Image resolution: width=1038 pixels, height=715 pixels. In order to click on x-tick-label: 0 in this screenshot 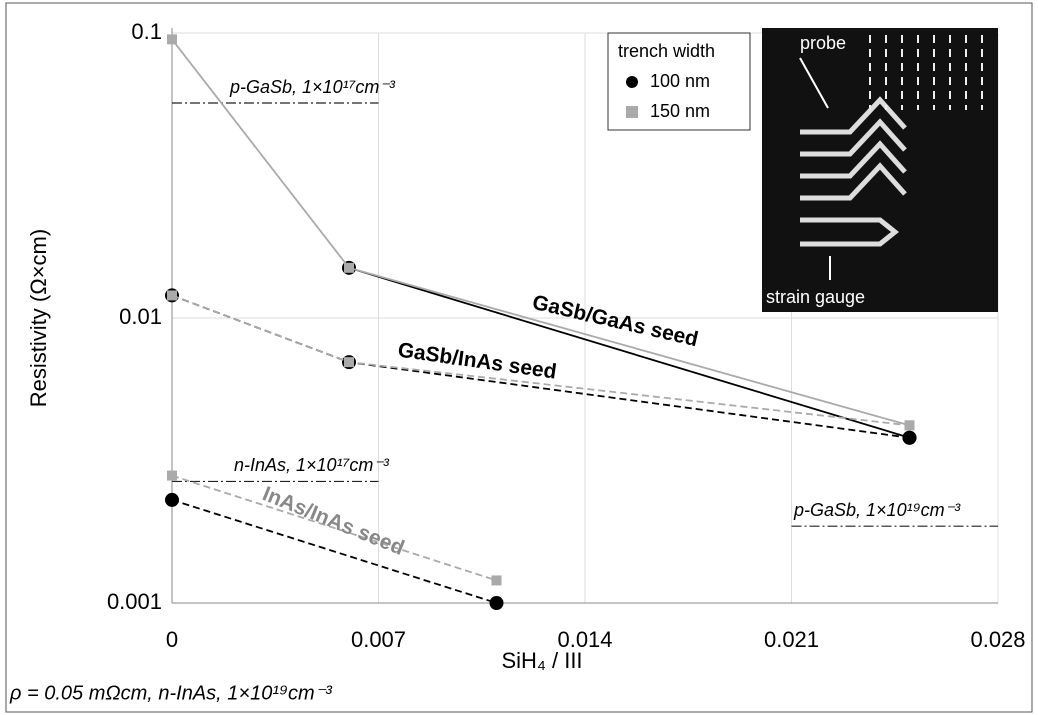, I will do `click(172, 639)`.